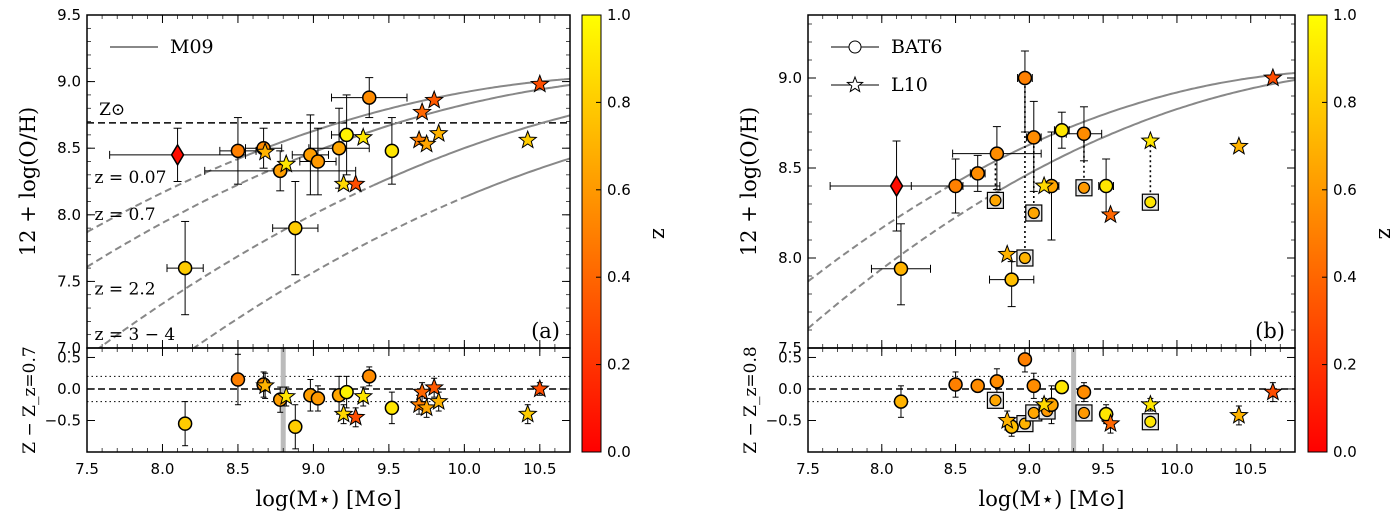 This screenshot has height=519, width=1400. What do you see at coordinates (1345, 190) in the screenshot?
I see `colorbar-tick-label: 0.6` at bounding box center [1345, 190].